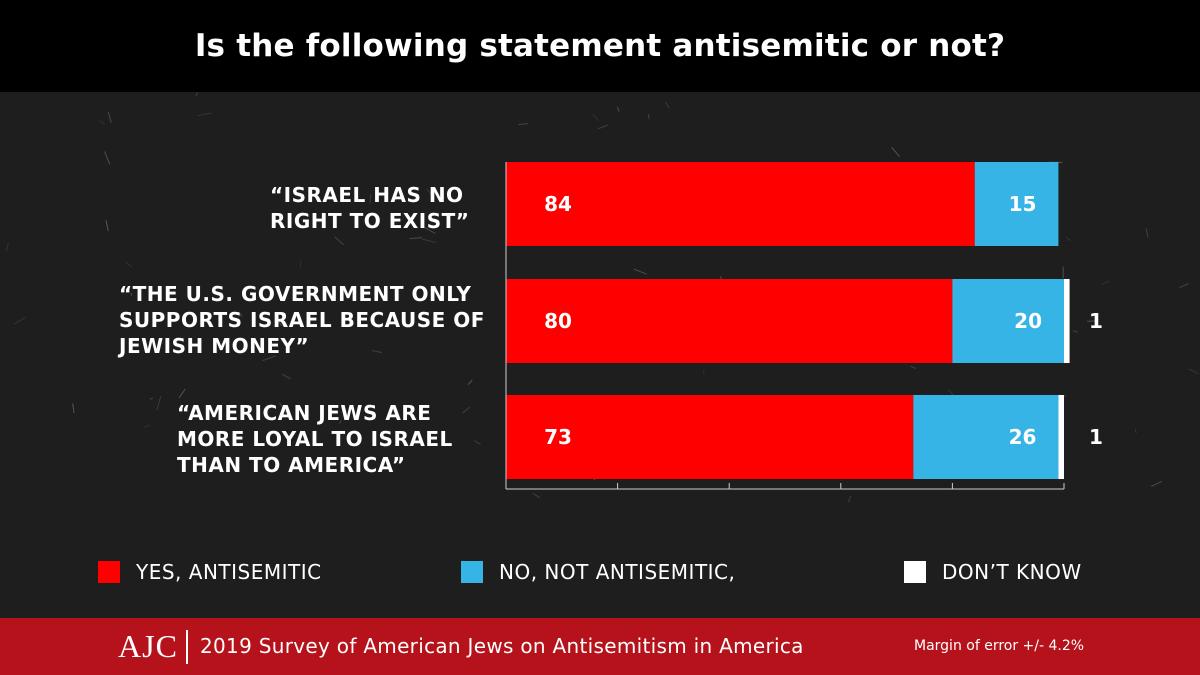 The width and height of the screenshot is (1200, 675). What do you see at coordinates (1023, 437) in the screenshot?
I see `data-label-no-2: 26` at bounding box center [1023, 437].